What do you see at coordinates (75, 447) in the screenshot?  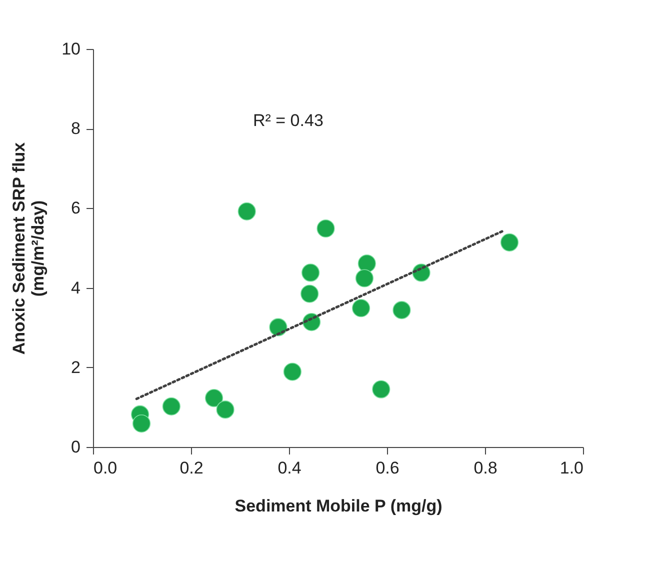 I see `y-tick-label: 0` at bounding box center [75, 447].